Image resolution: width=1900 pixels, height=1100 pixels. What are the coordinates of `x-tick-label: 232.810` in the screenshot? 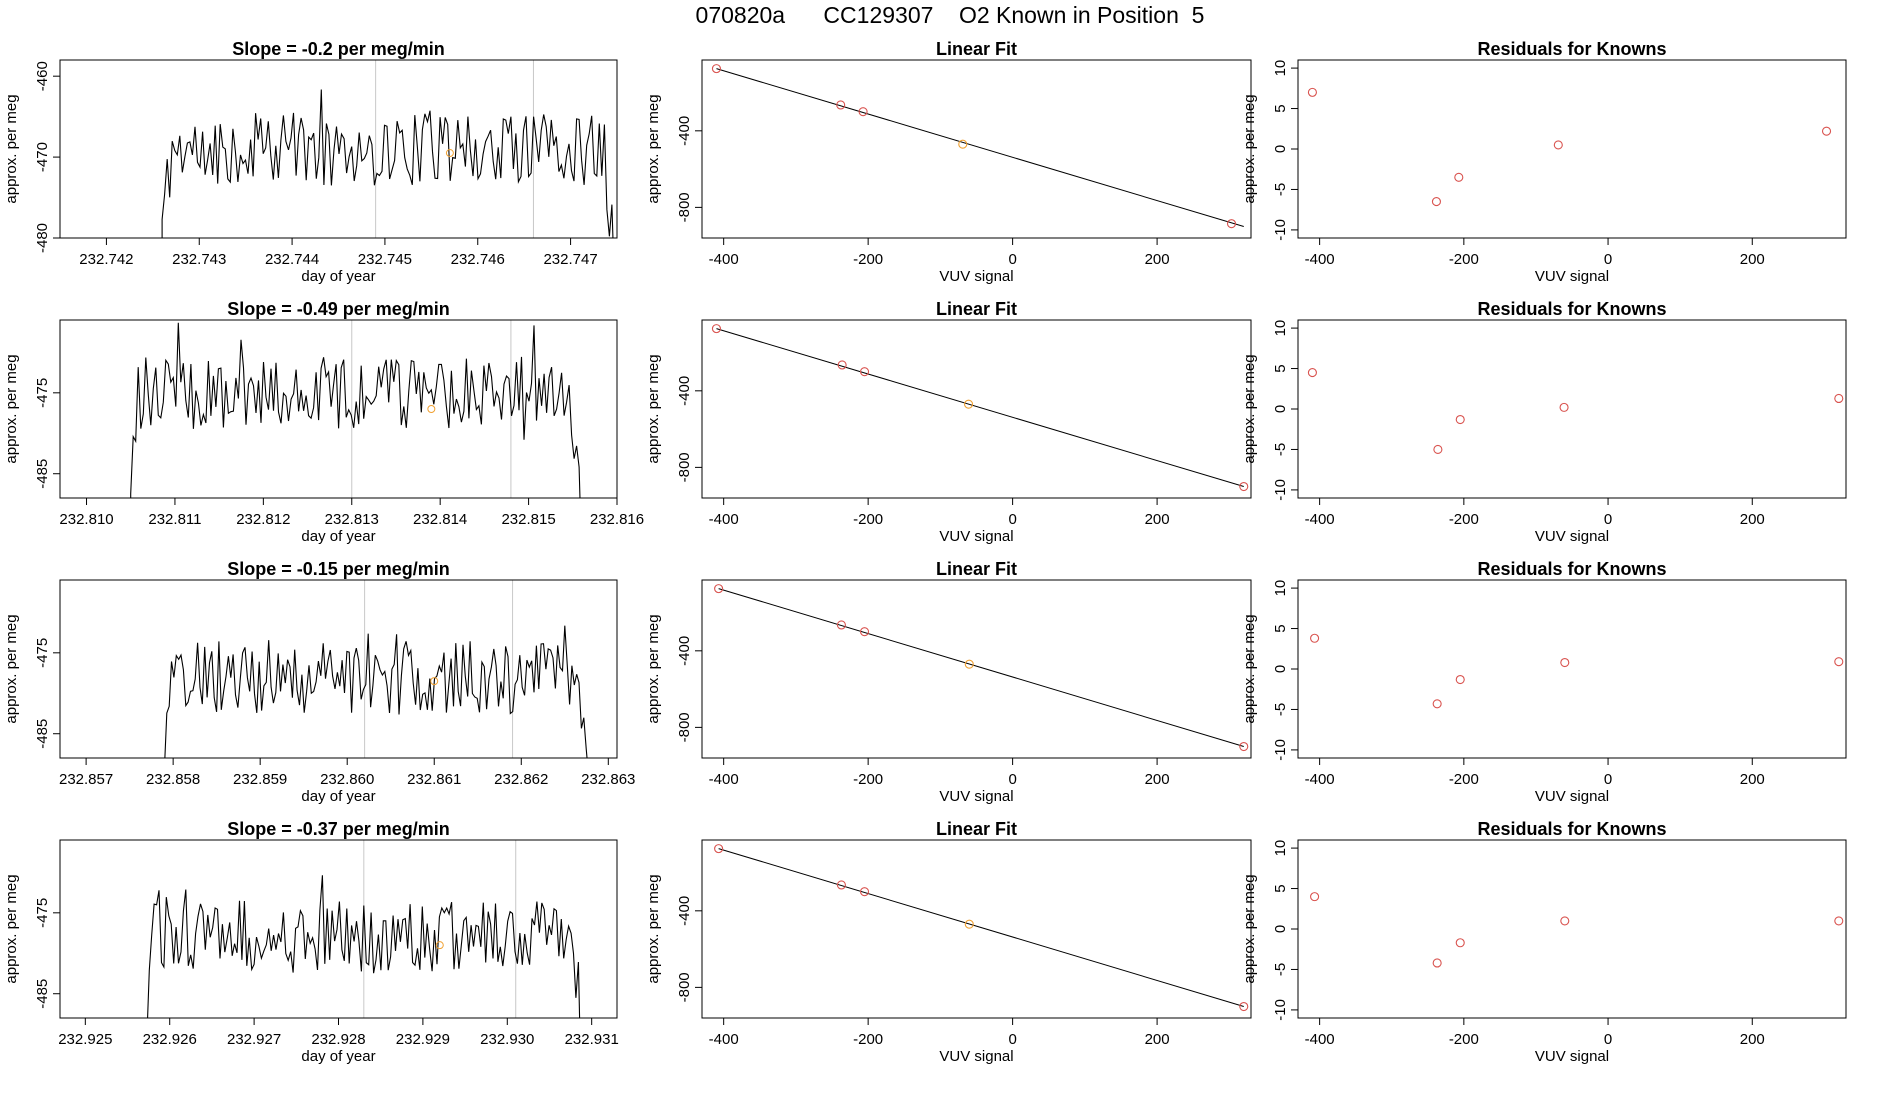 It's located at (86, 519).